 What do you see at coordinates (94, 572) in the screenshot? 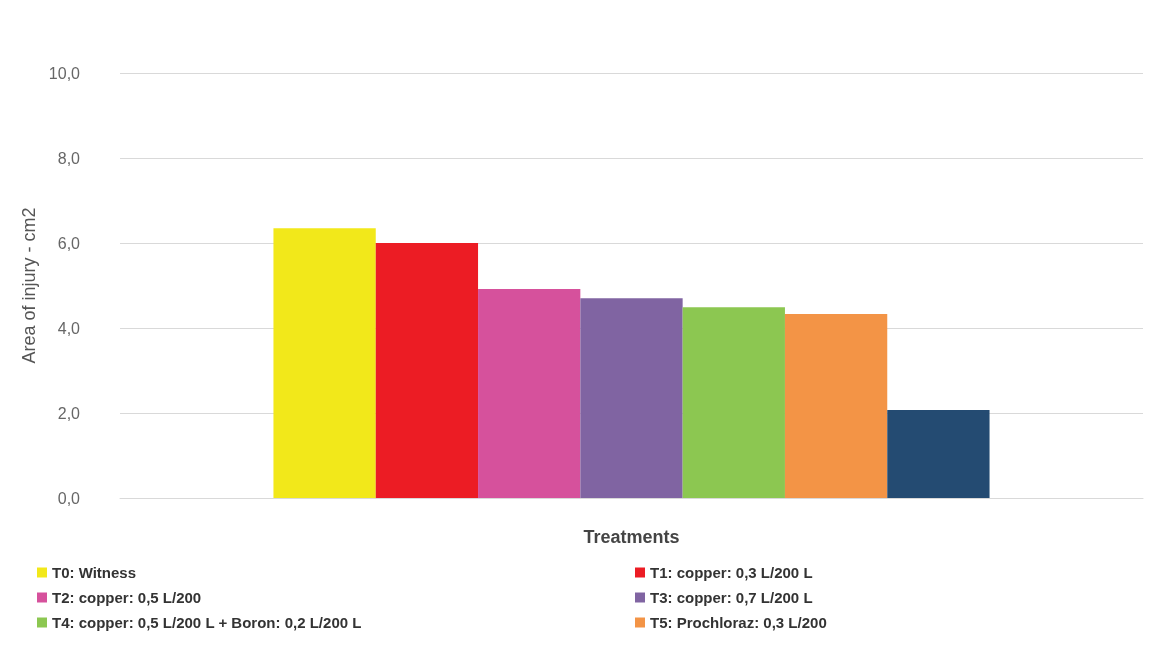
I see `legend-label: T0: Witness` at bounding box center [94, 572].